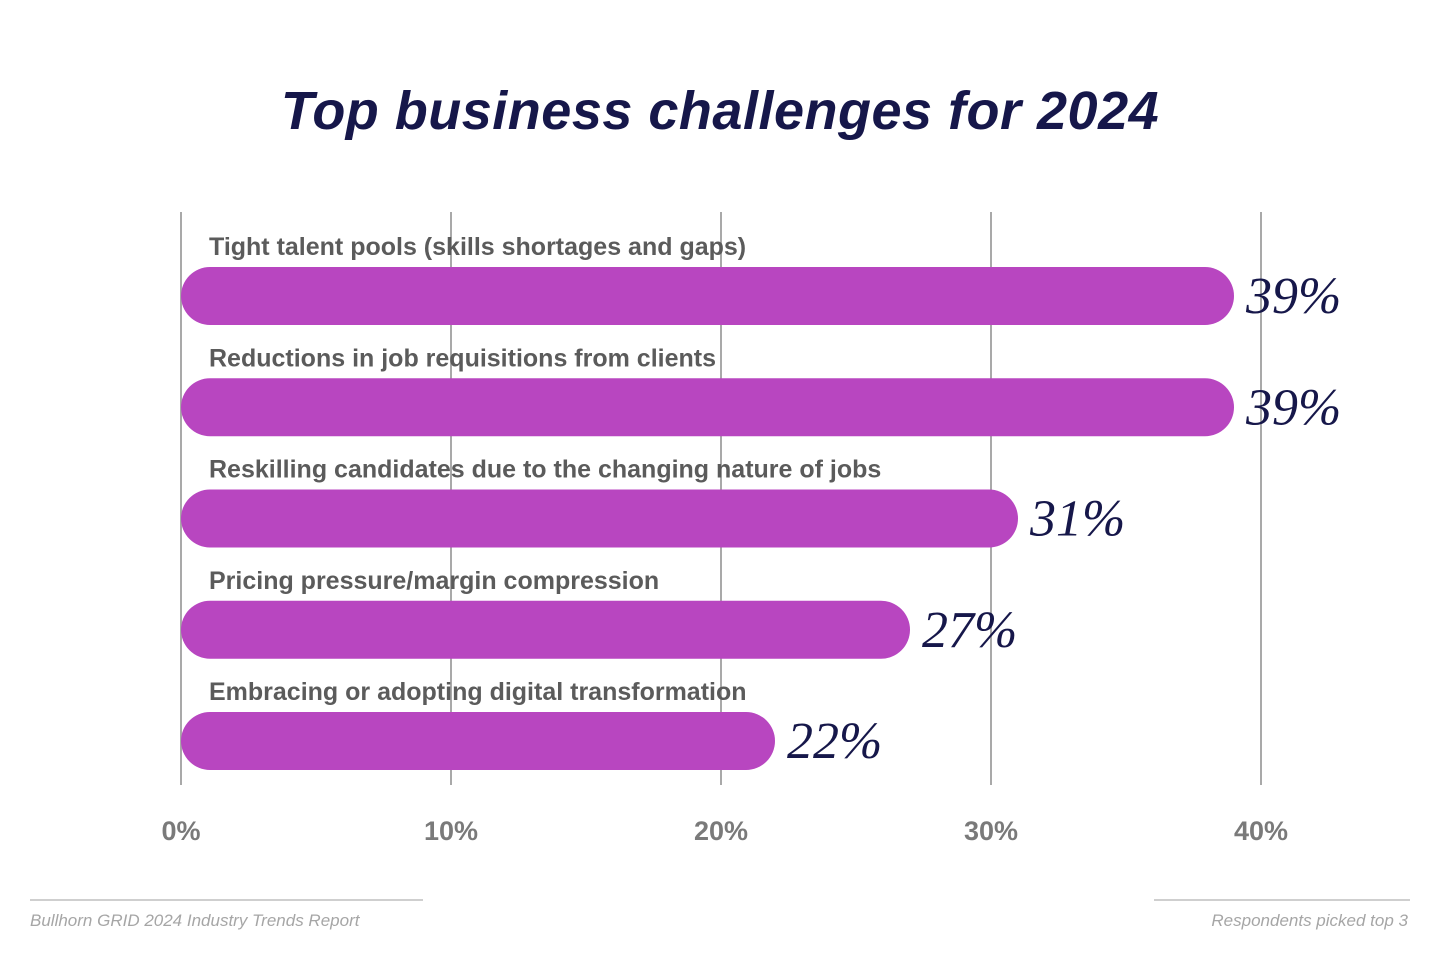  I want to click on footer-right-rule, so click(1282, 900).